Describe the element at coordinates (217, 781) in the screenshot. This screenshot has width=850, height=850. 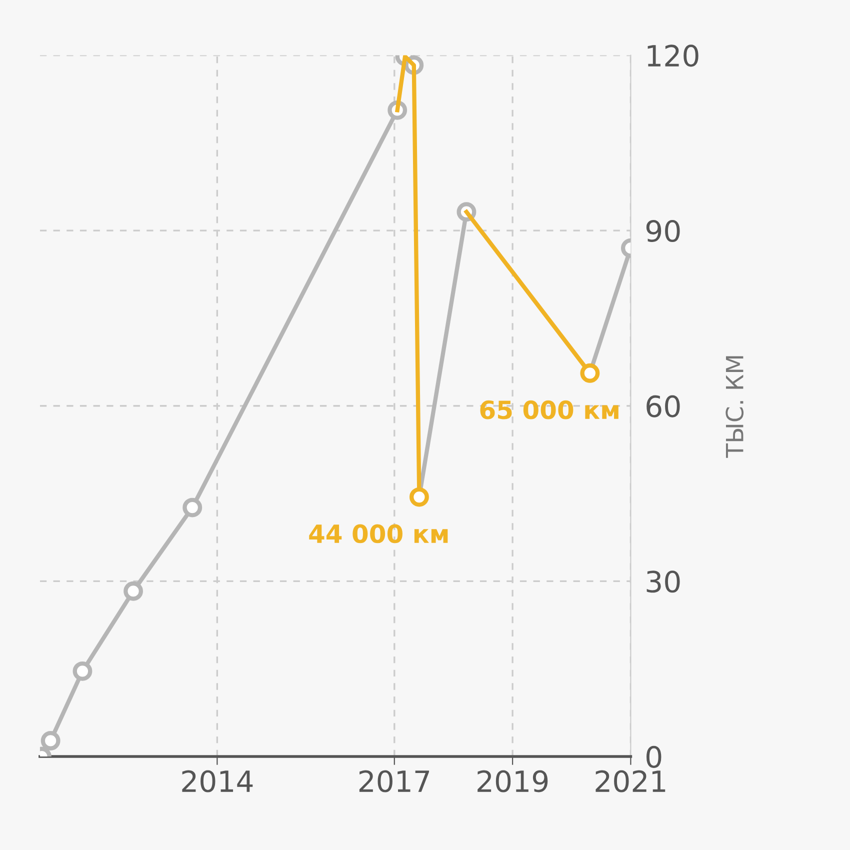
I see `x-tick-label: 2014` at that location.